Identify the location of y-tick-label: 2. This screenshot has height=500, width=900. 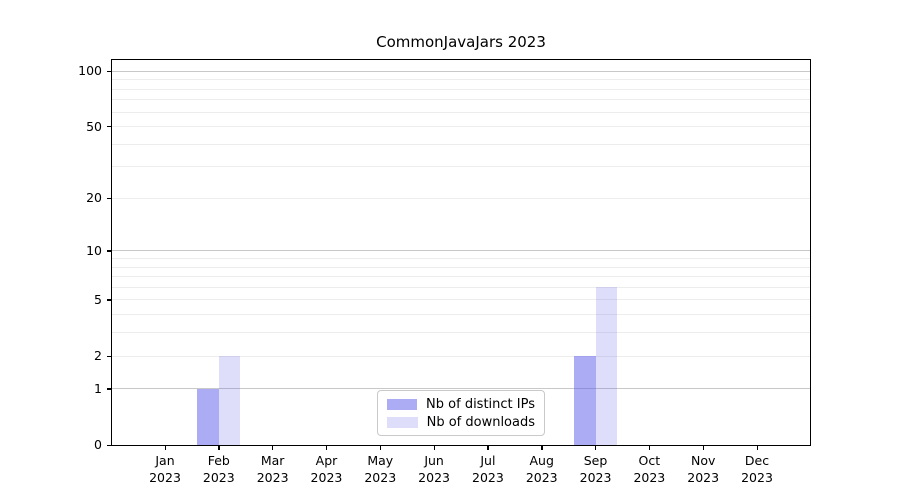
(98, 356).